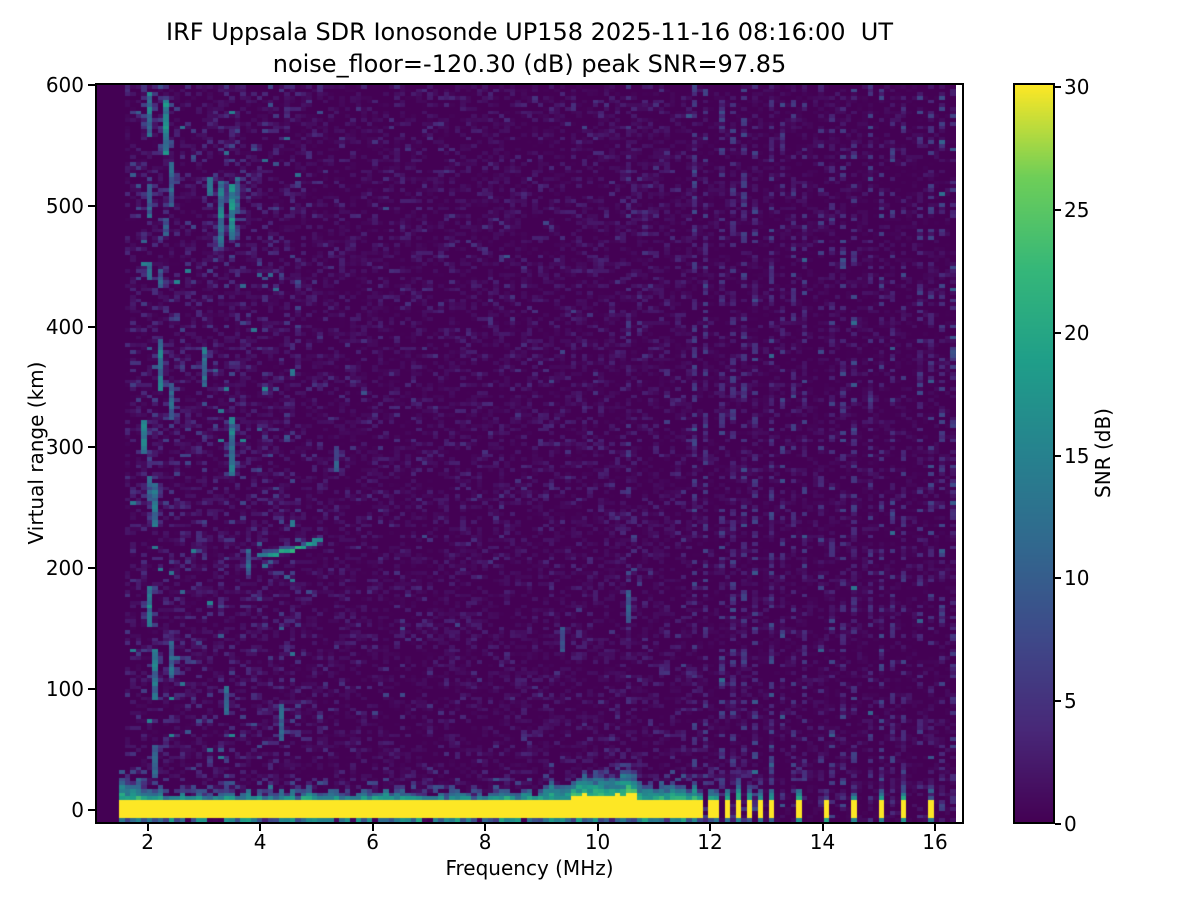 Image resolution: width=1200 pixels, height=900 pixels. I want to click on x-tick-label: 8, so click(485, 842).